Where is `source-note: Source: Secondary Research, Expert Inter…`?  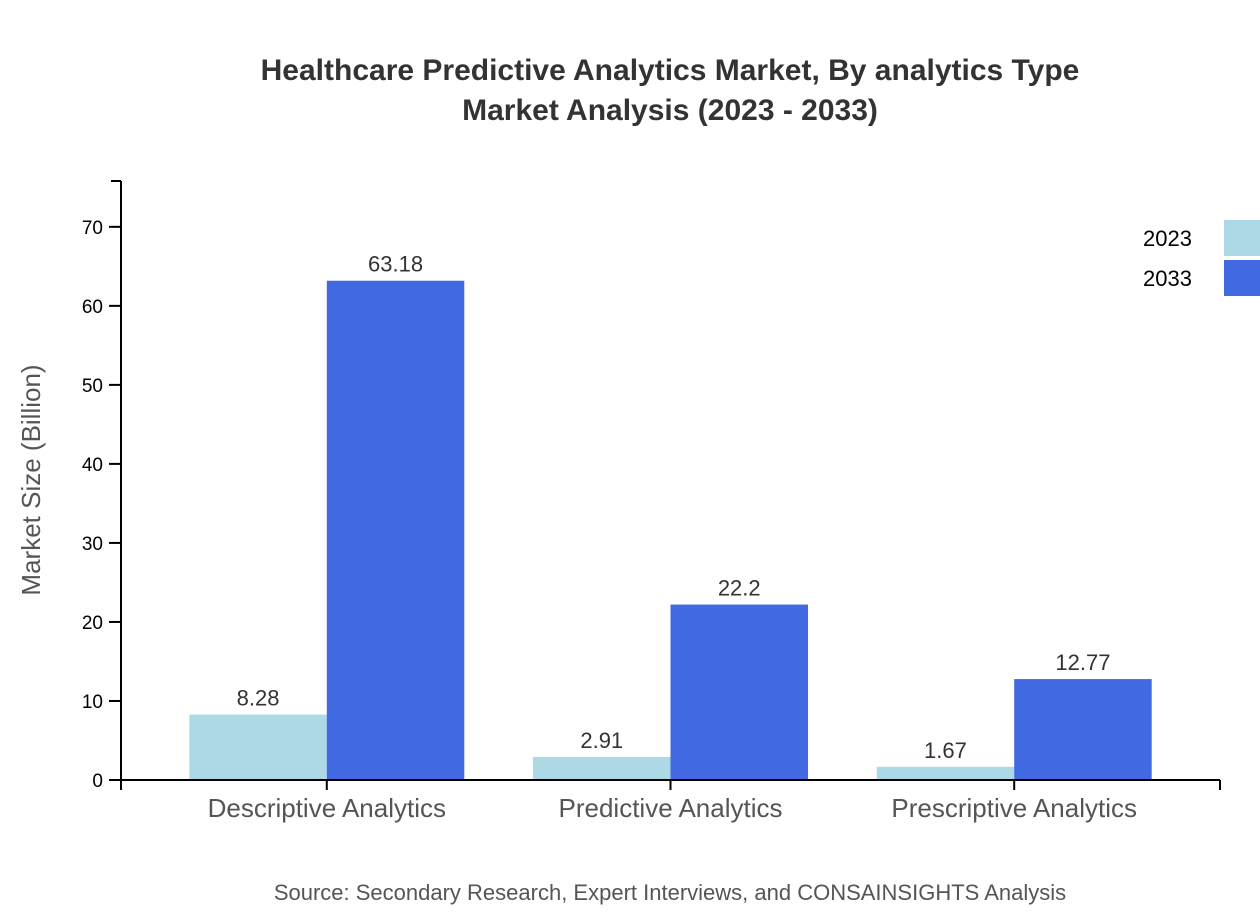
source-note: Source: Secondary Research, Expert Inter… is located at coordinates (670, 892).